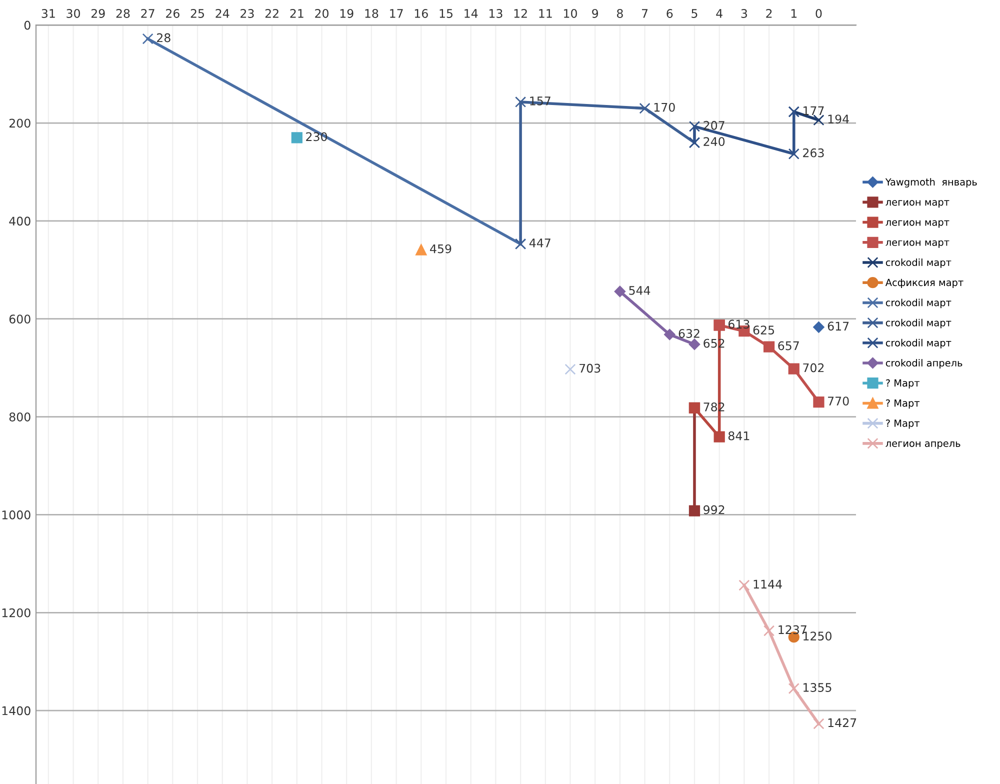 Image resolution: width=1000 pixels, height=784 pixels. What do you see at coordinates (619, 13) in the screenshot?
I see `x-tick-label: 8` at bounding box center [619, 13].